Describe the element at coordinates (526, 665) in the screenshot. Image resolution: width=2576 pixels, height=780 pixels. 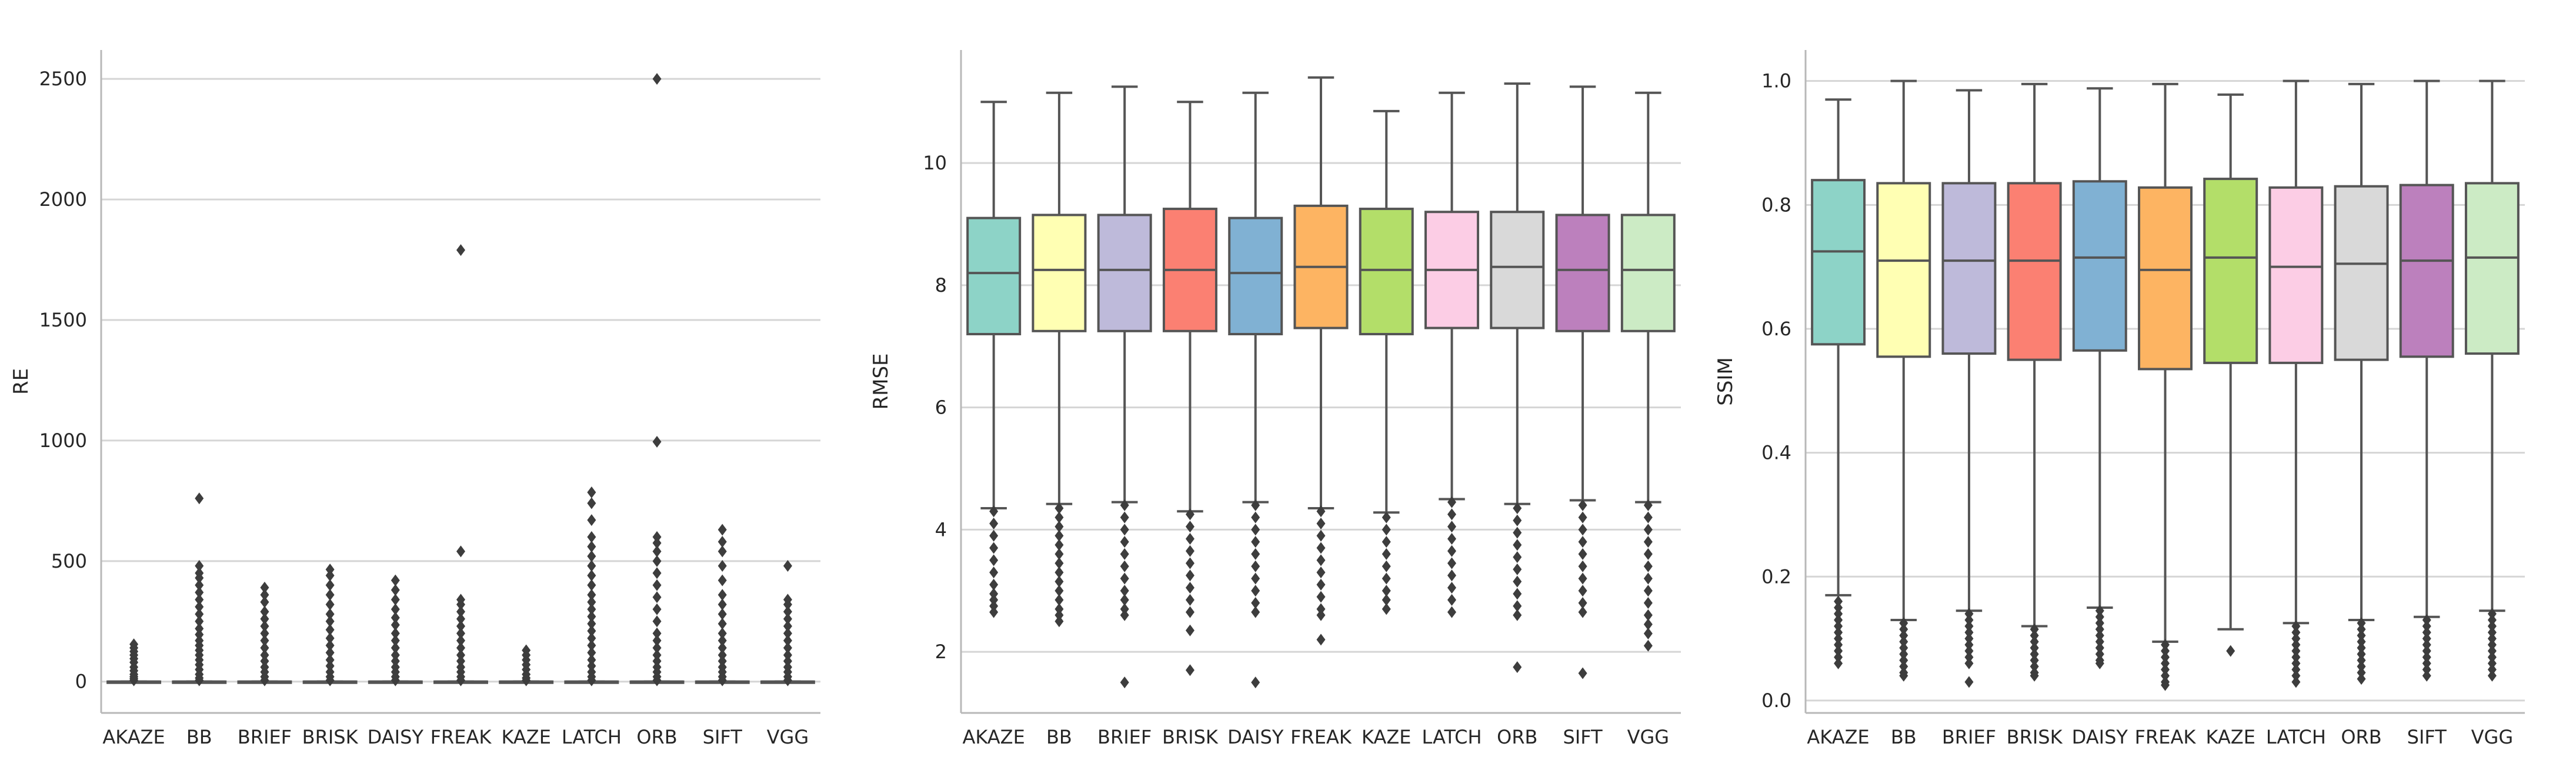
I see `box-kaze` at that location.